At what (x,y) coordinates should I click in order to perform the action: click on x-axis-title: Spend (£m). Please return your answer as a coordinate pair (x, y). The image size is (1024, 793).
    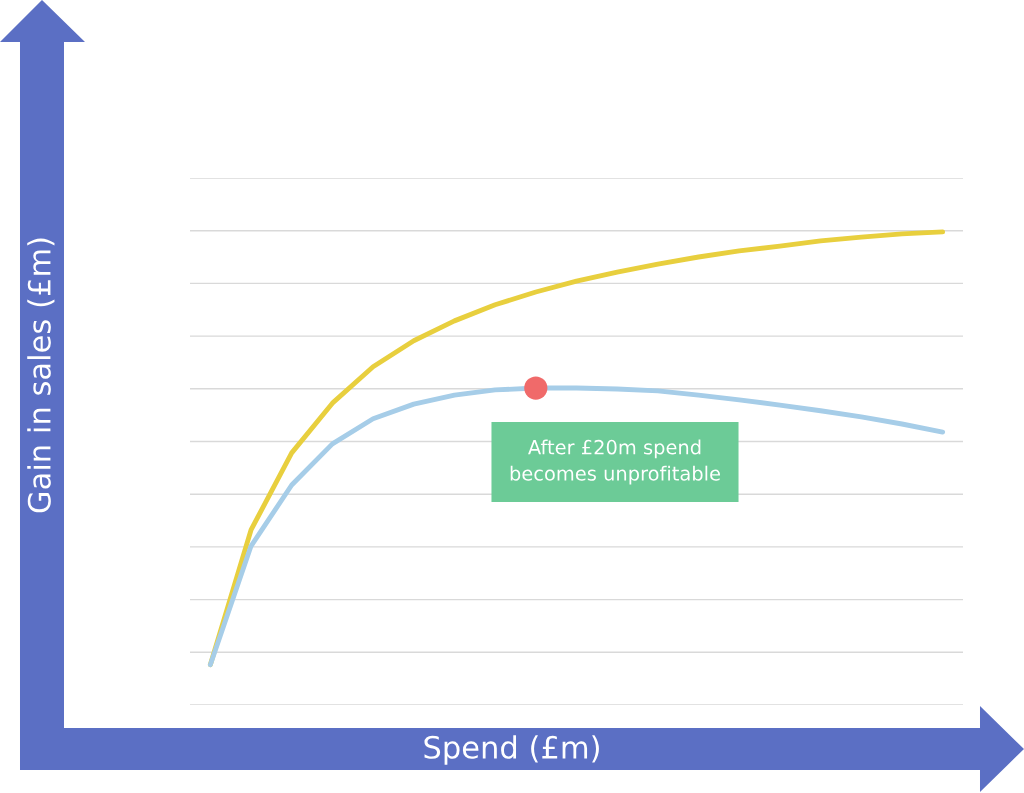
    Looking at the image, I should click on (511, 750).